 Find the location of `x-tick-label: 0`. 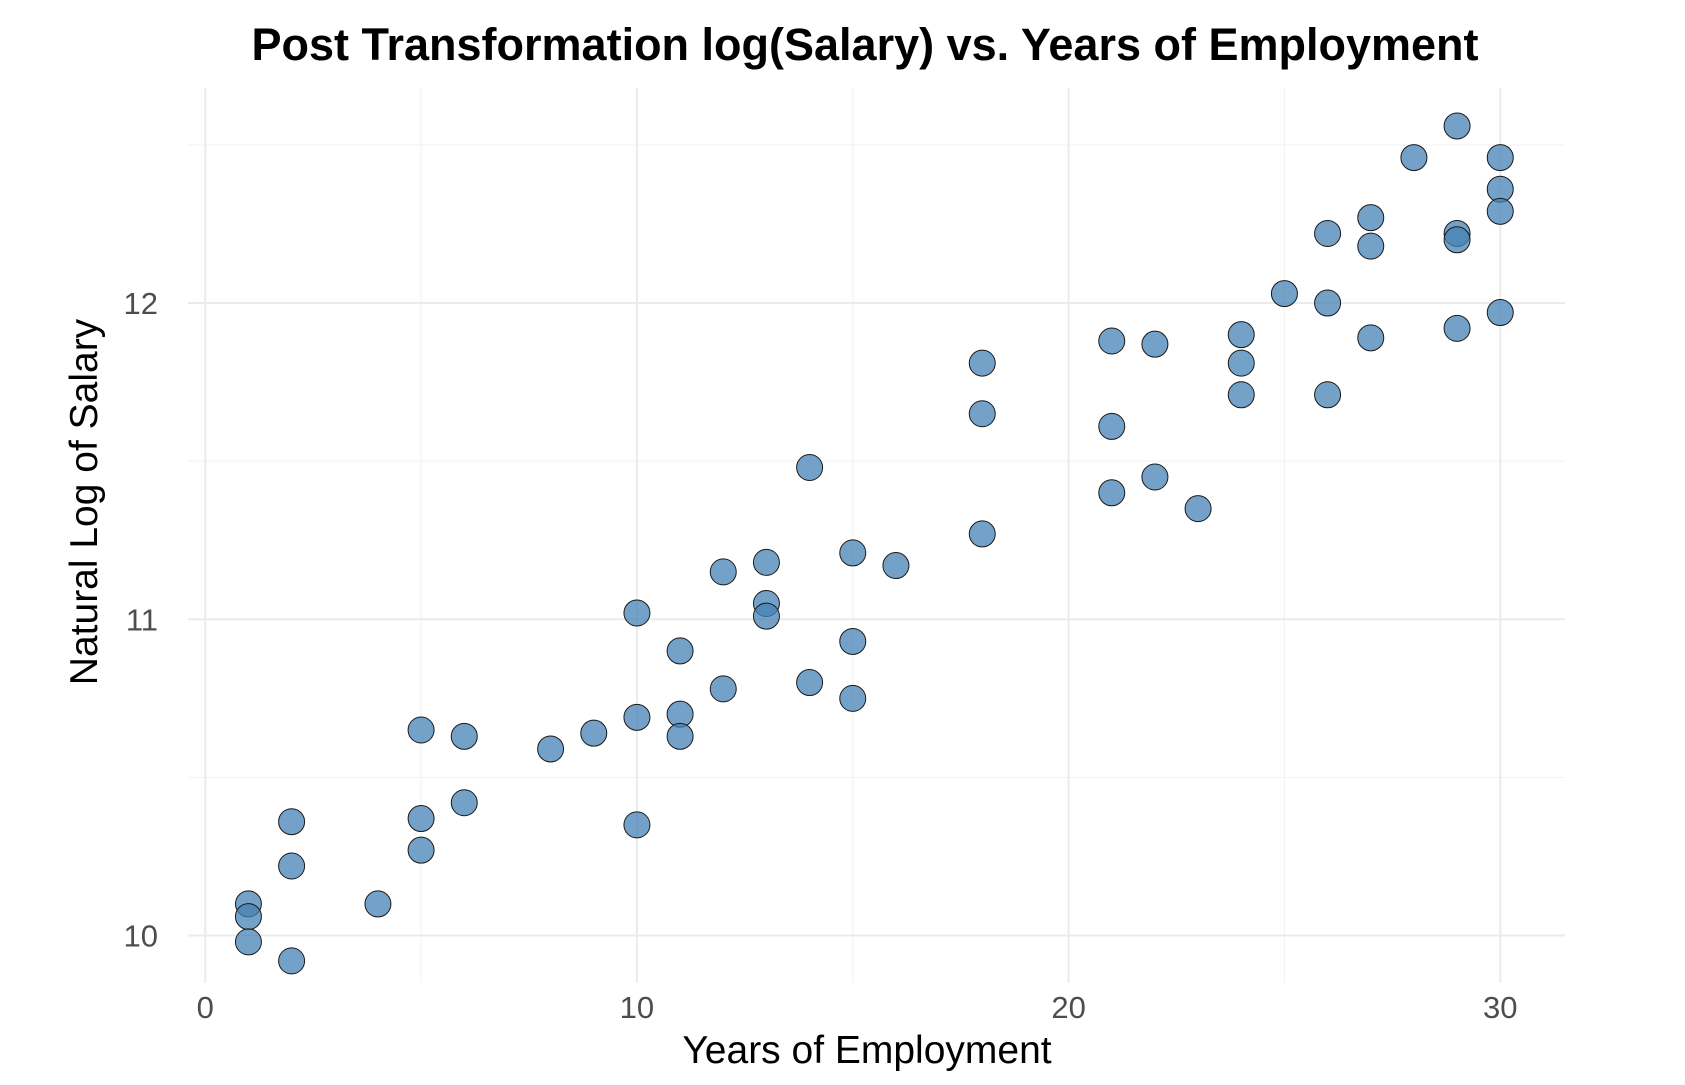

x-tick-label: 0 is located at coordinates (205, 1007).